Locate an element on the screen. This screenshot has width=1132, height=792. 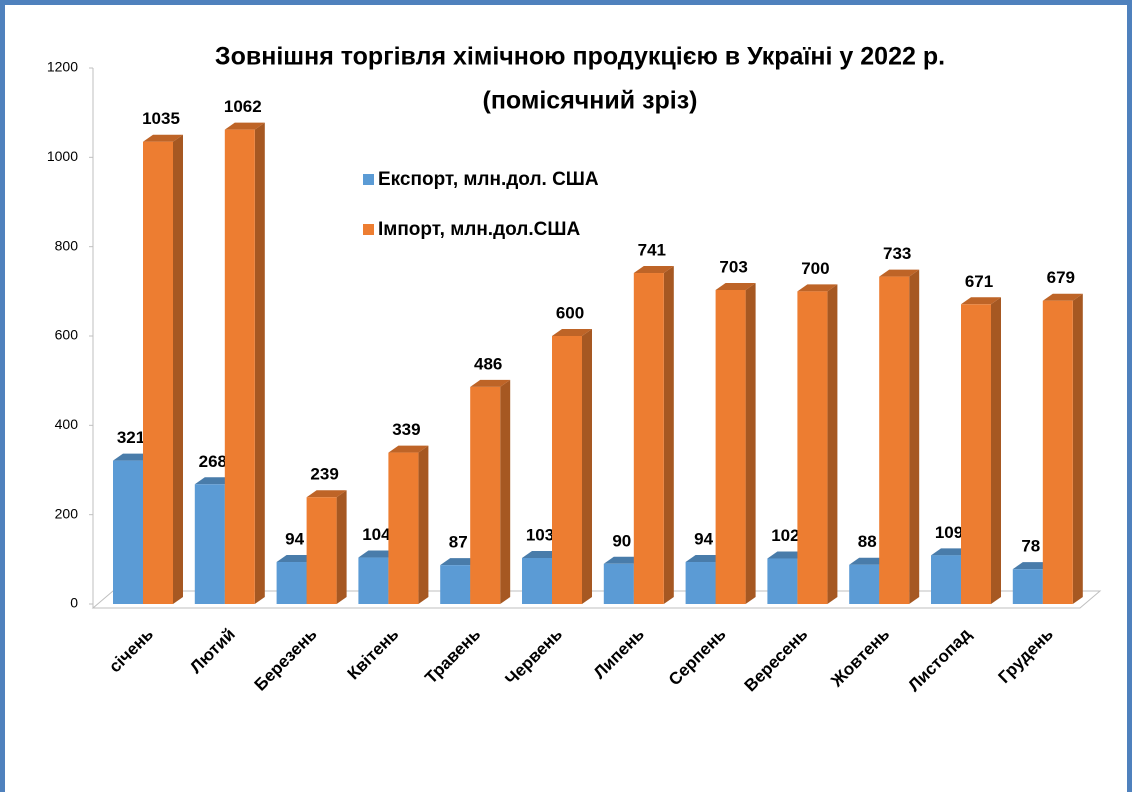
value-label: 700 is located at coordinates (815, 268).